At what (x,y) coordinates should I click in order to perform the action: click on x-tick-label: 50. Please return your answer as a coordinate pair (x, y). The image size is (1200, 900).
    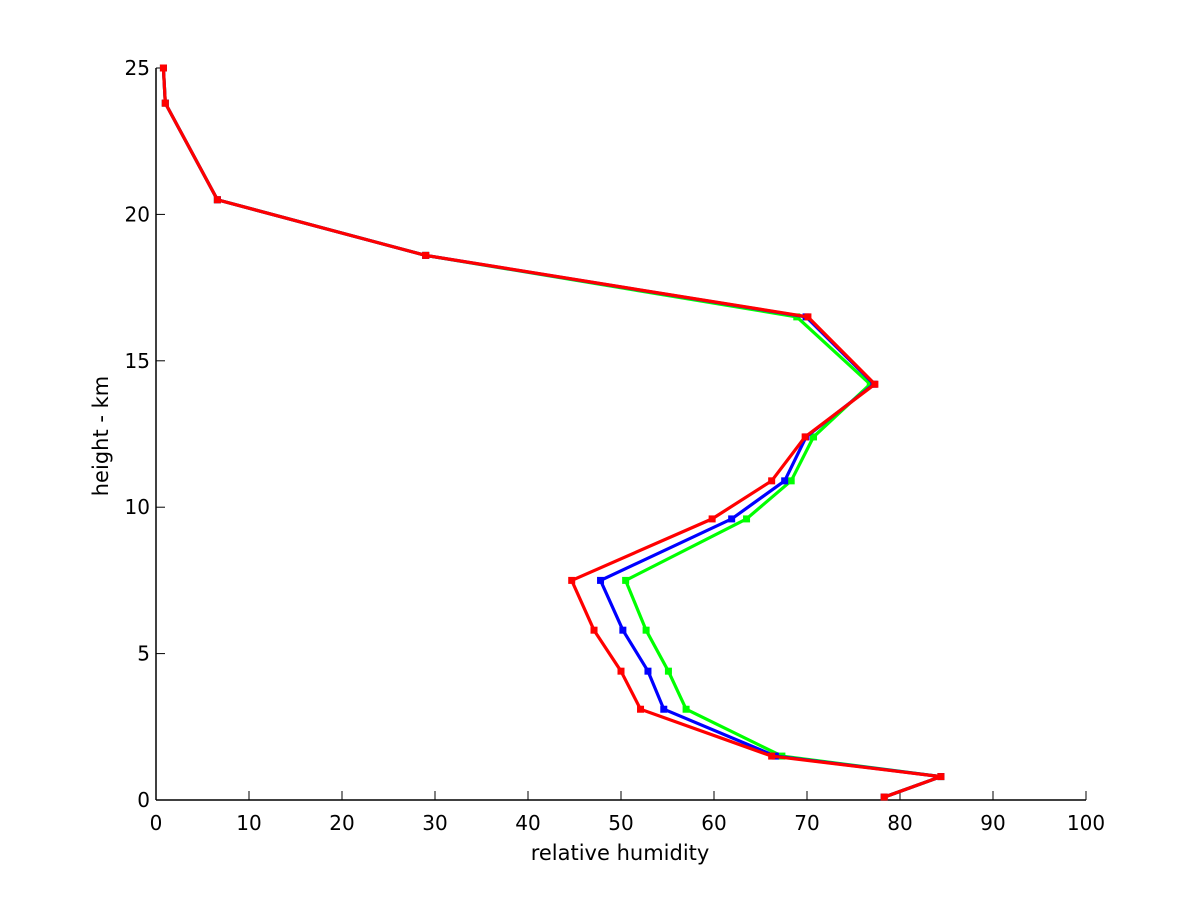
    Looking at the image, I should click on (620, 823).